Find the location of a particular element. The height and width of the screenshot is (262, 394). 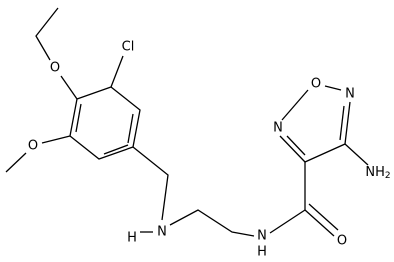

atom-label: NH2 is located at coordinates (377, 173).